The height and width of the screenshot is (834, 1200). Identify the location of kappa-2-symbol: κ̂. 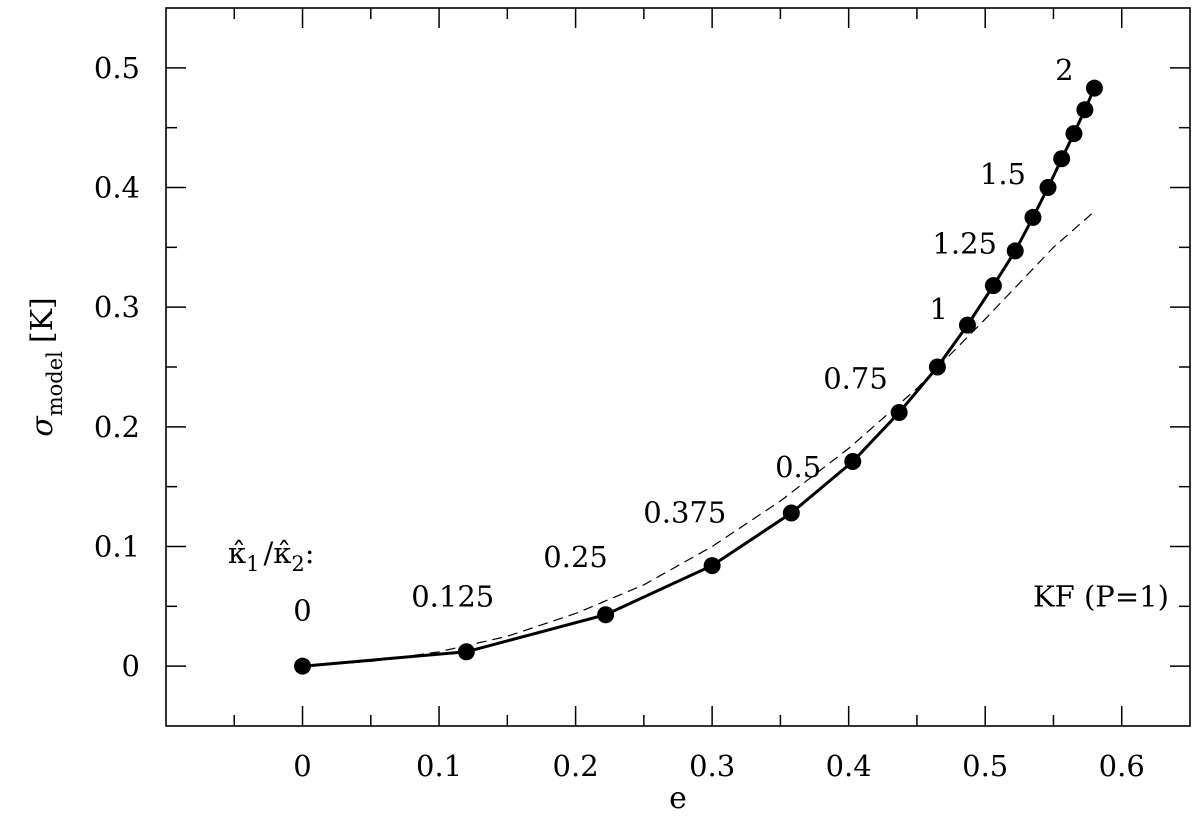
(282, 553).